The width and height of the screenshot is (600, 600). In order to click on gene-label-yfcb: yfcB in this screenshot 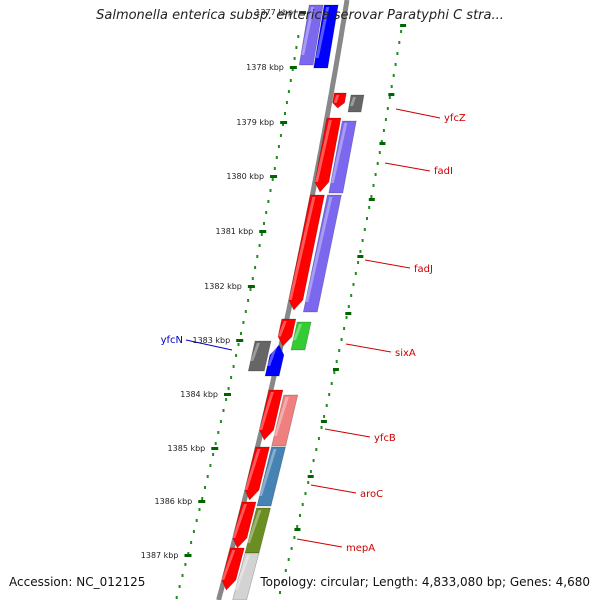, I will do `click(385, 438)`.